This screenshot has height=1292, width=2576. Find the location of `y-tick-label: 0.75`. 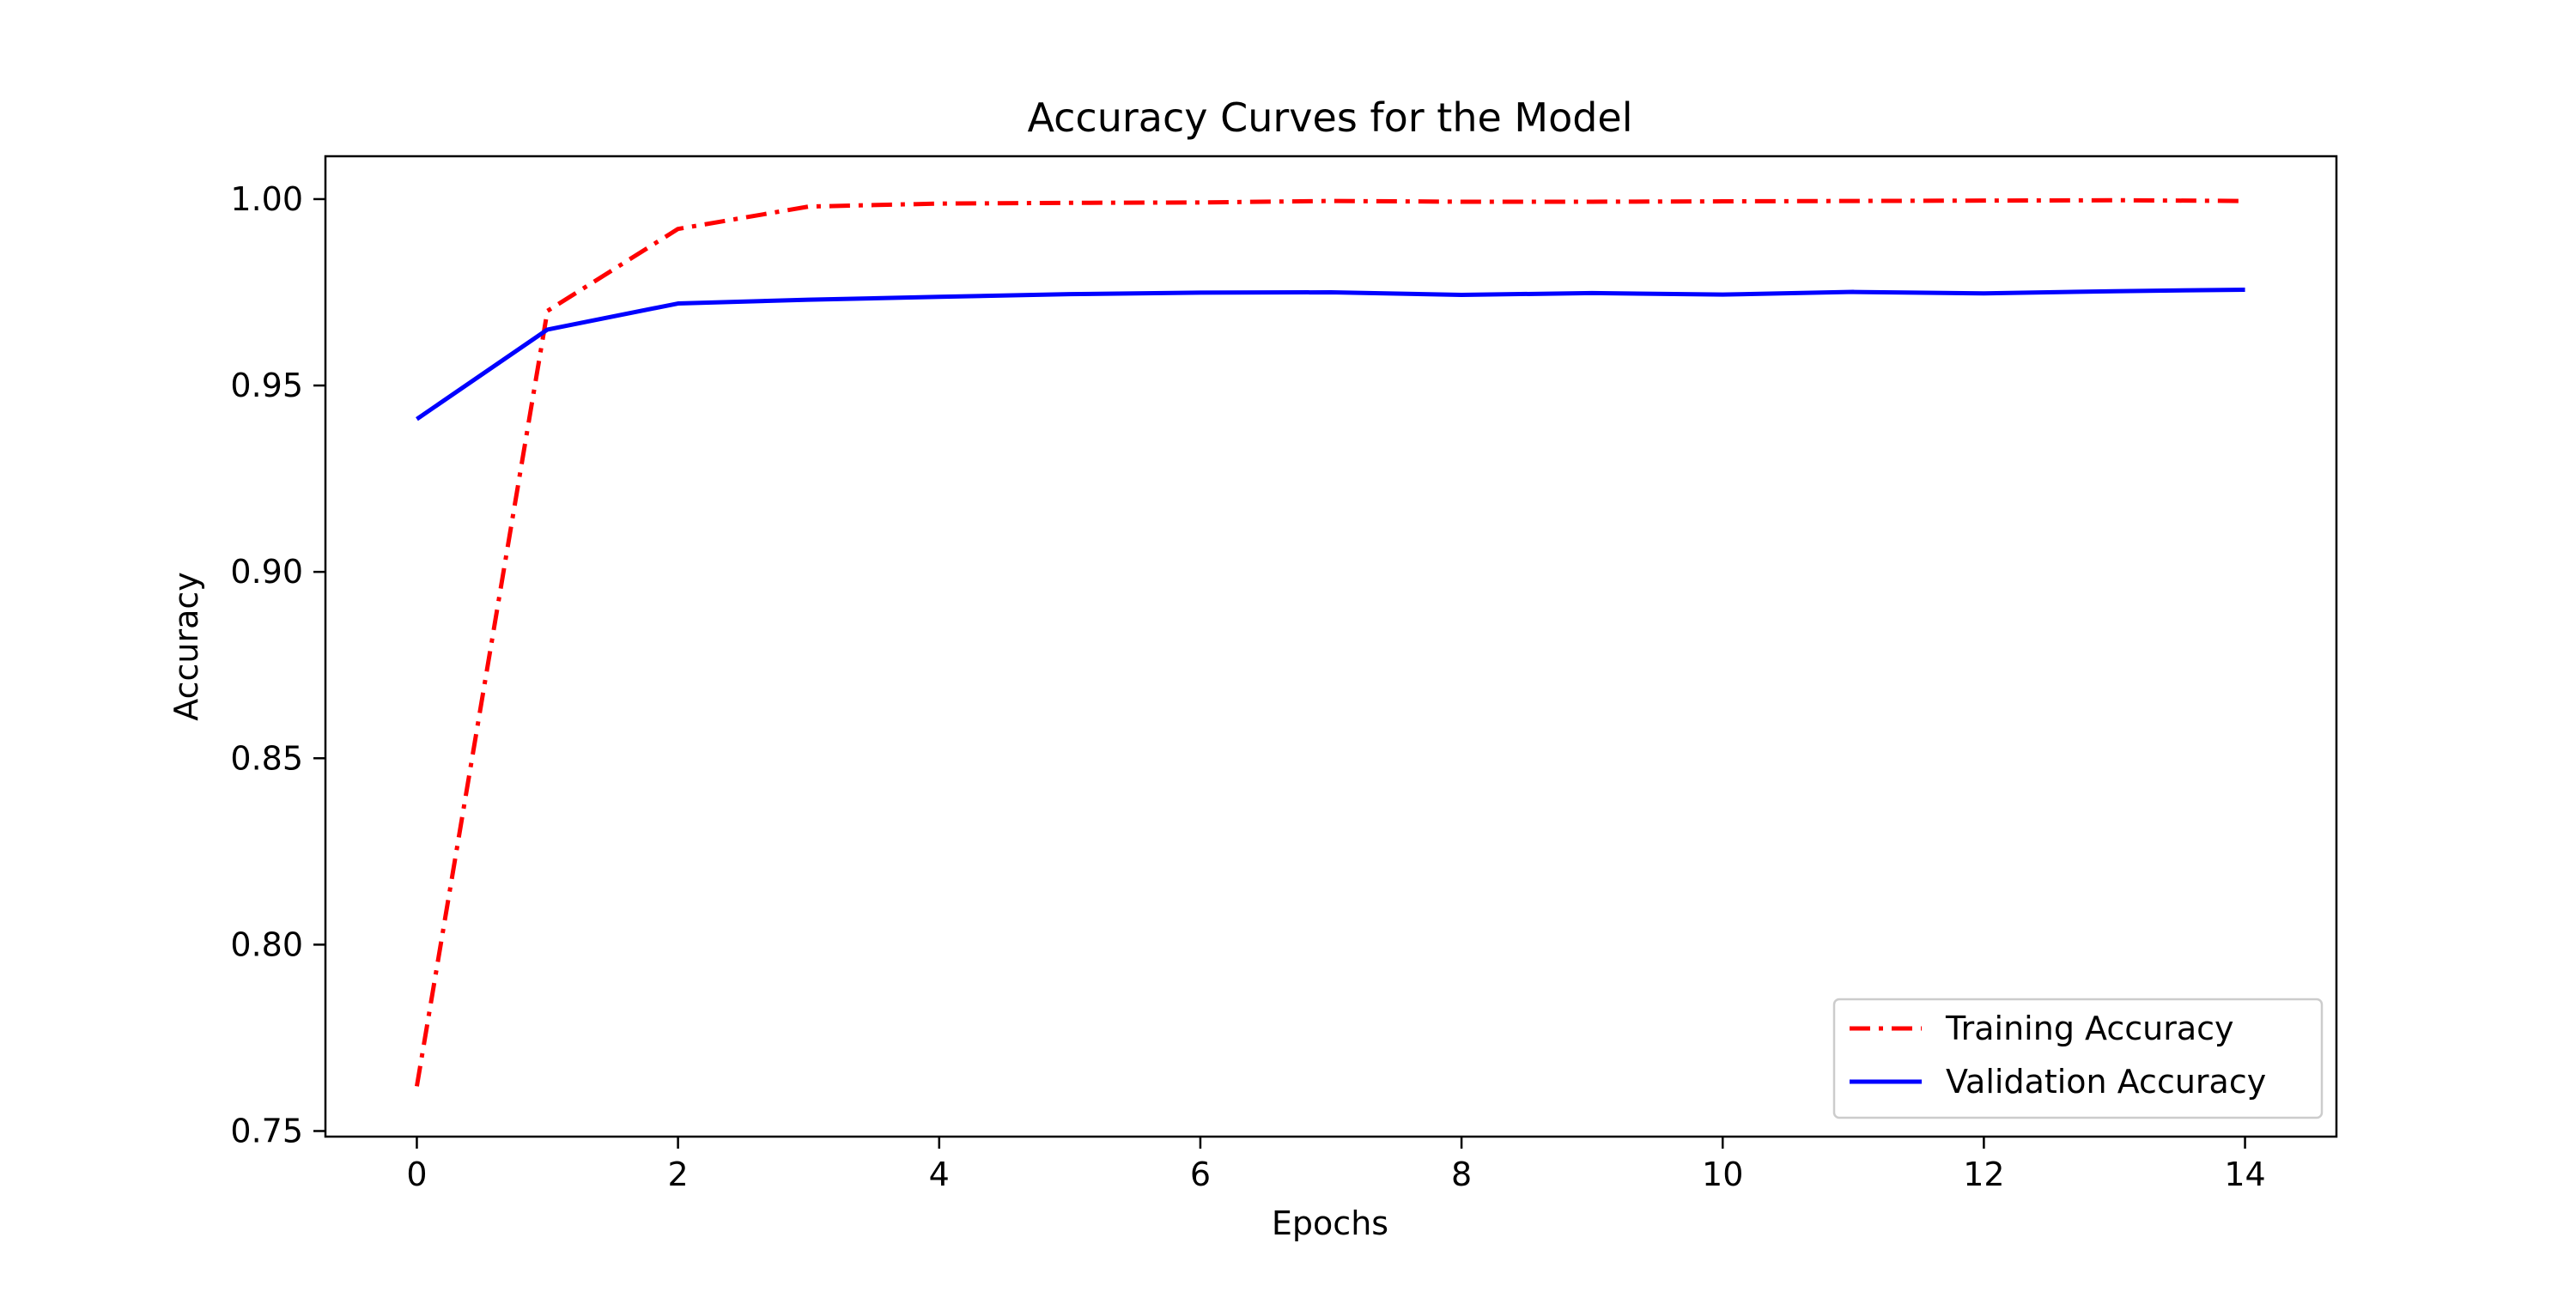

y-tick-label: 0.75 is located at coordinates (266, 1130).